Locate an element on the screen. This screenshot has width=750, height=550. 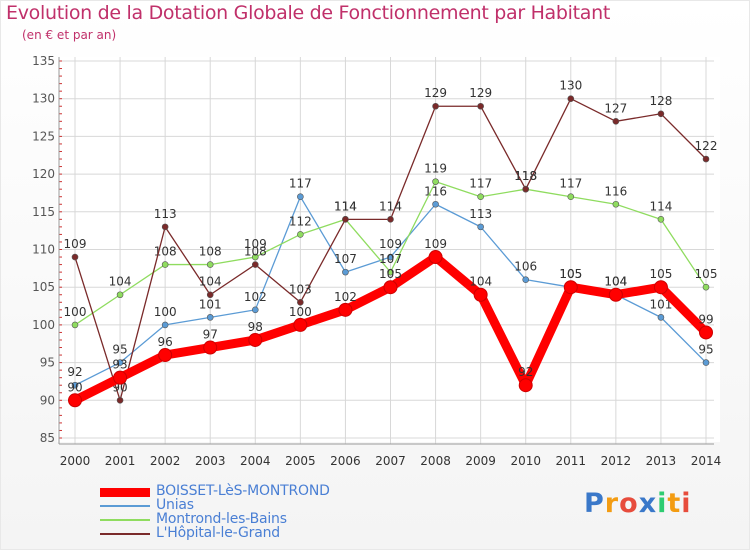
y-tick-label: 130 is located at coordinates (43, 99).